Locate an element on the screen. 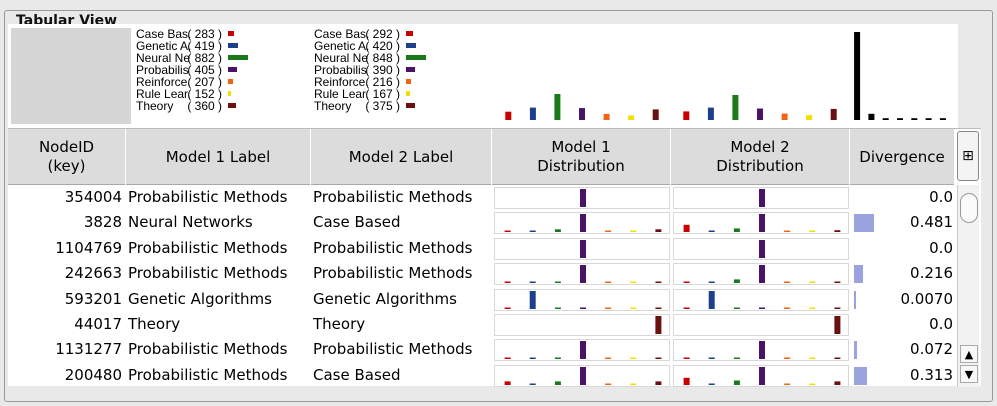 Image resolution: width=997 pixels, height=406 pixels. header-model2-label: Model 2 Label is located at coordinates (401, 157).